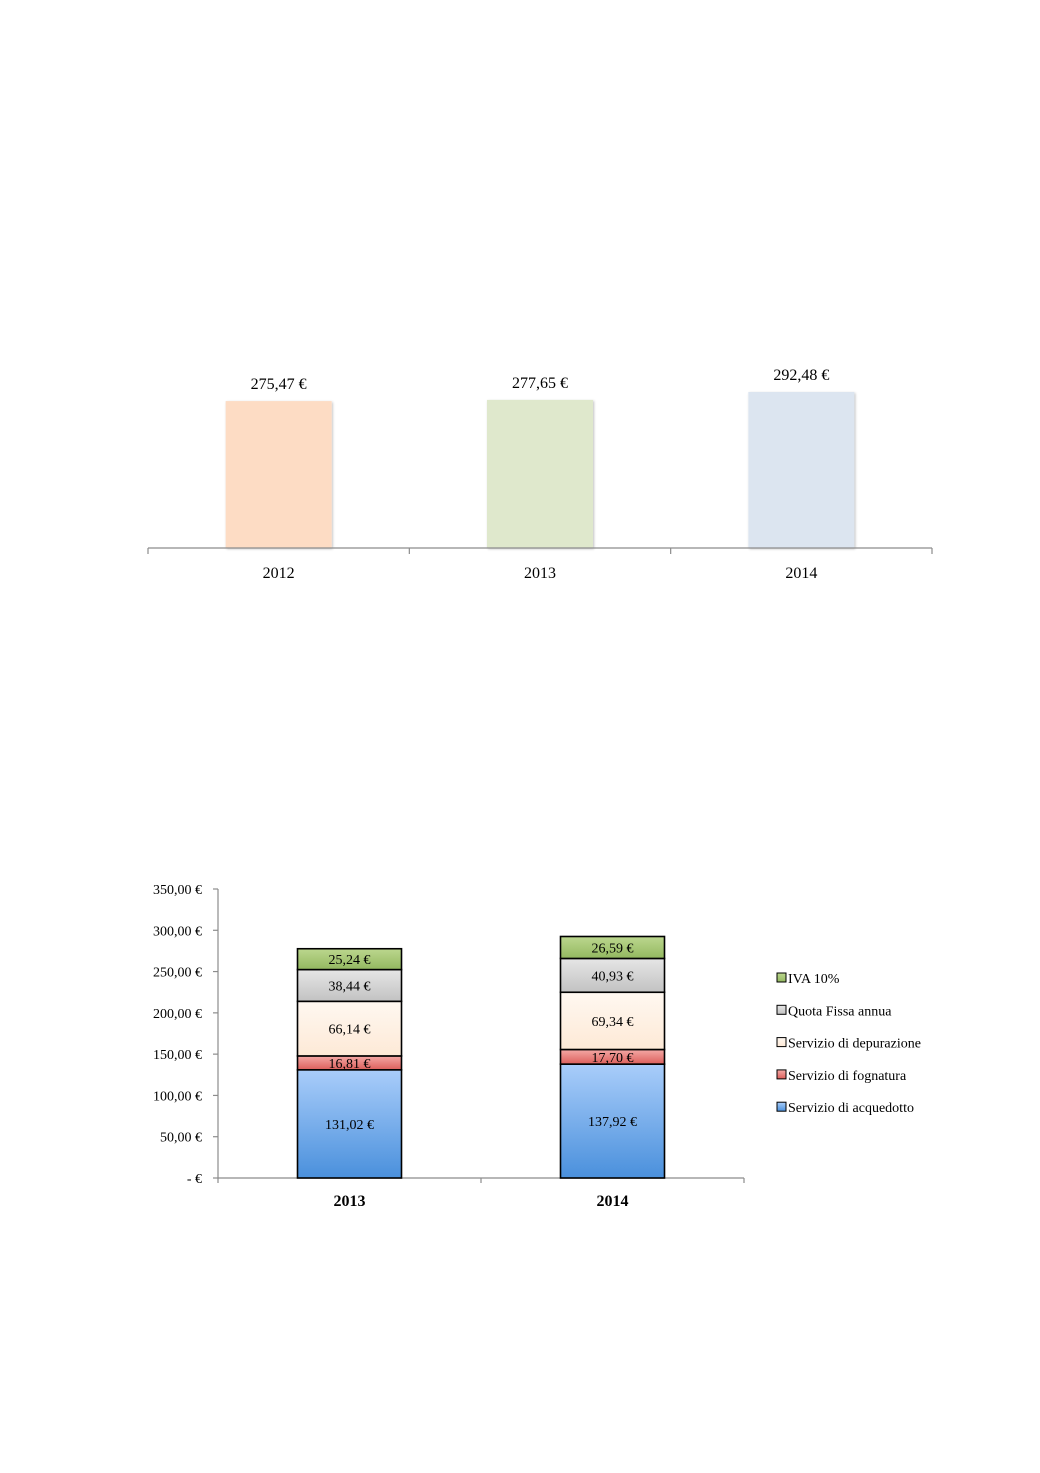 This screenshot has width=1040, height=1473. I want to click on segment-label-2013-4: 25,24 €, so click(350, 960).